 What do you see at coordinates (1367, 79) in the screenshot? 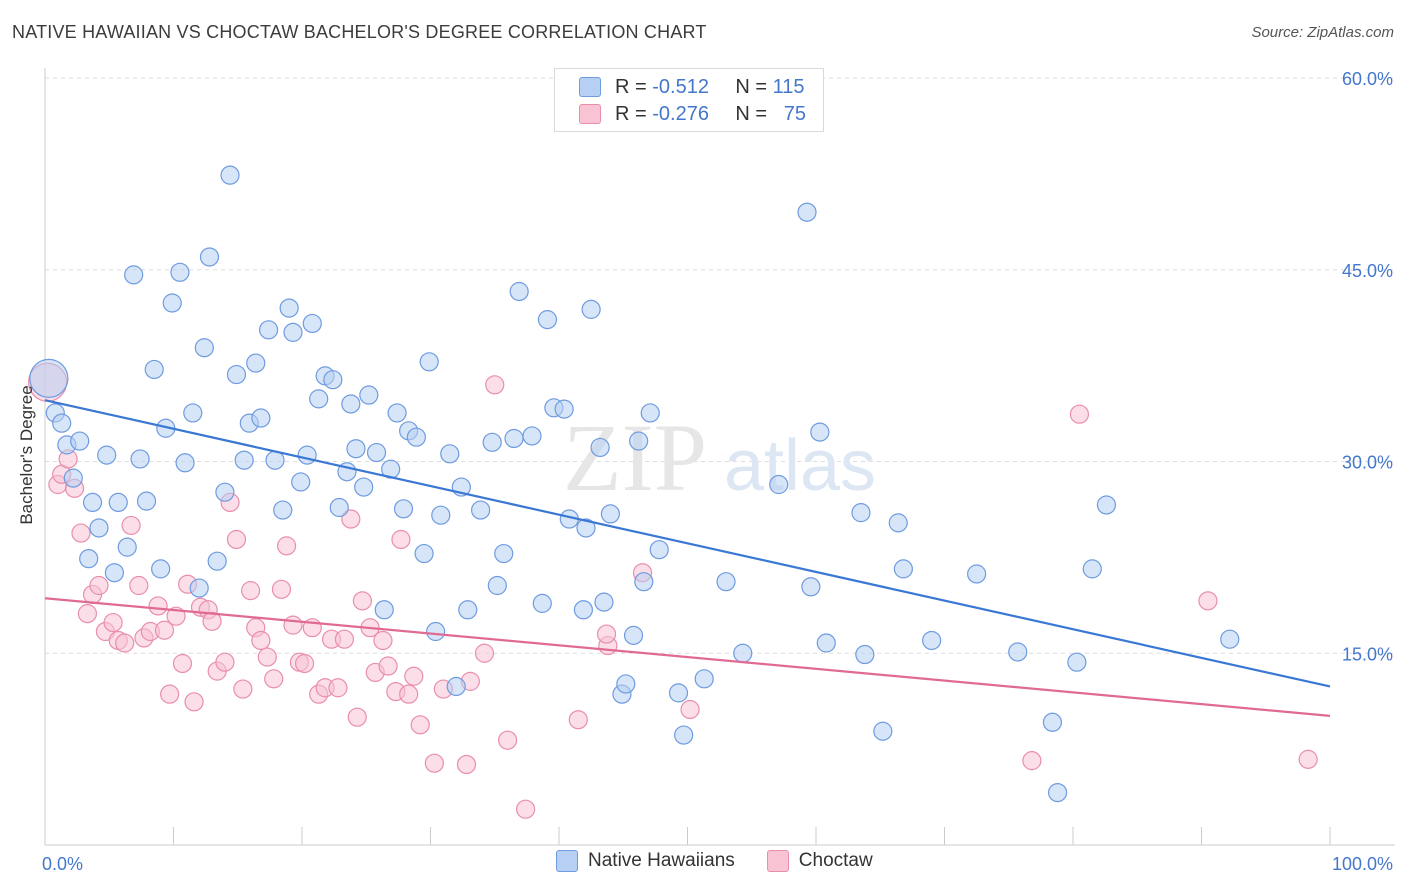
I see `y-tick-label: 60.0%` at bounding box center [1367, 79].